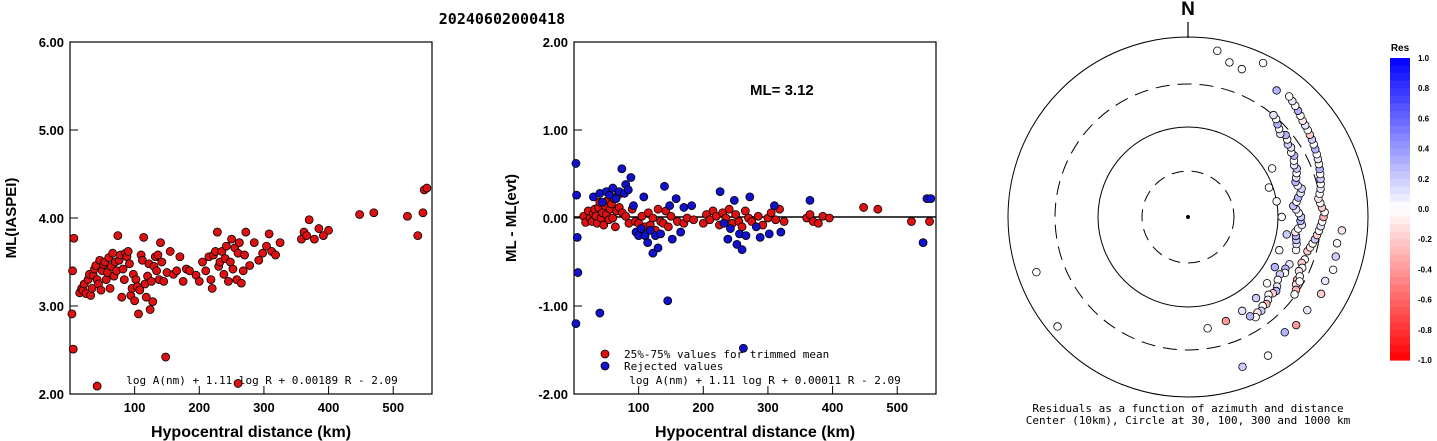 The image size is (1437, 441). What do you see at coordinates (264, 407) in the screenshot?
I see `x-tick-label: 300` at bounding box center [264, 407].